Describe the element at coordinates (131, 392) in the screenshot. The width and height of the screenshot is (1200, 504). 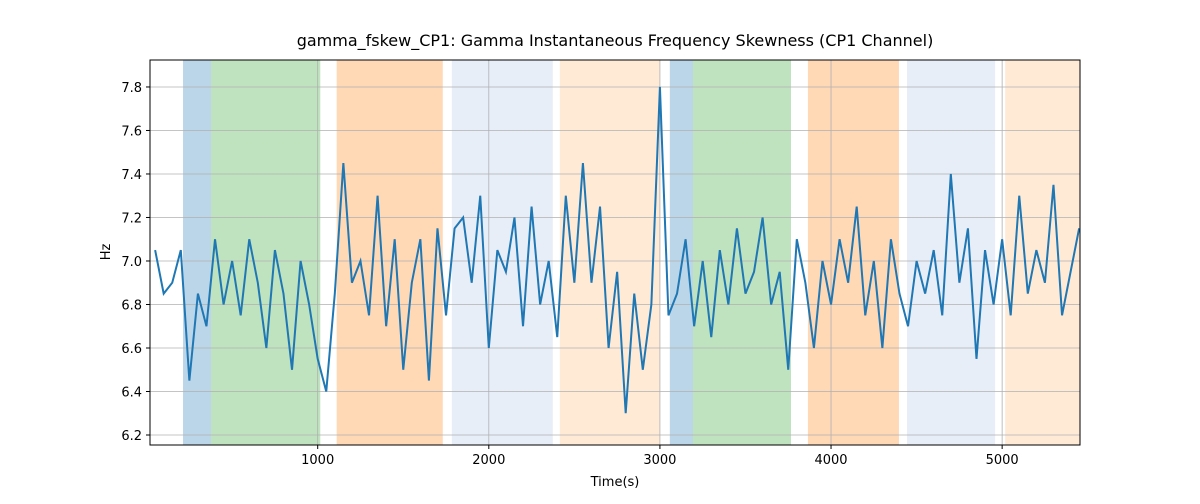
I see `y-tick-label: 6.4` at that location.